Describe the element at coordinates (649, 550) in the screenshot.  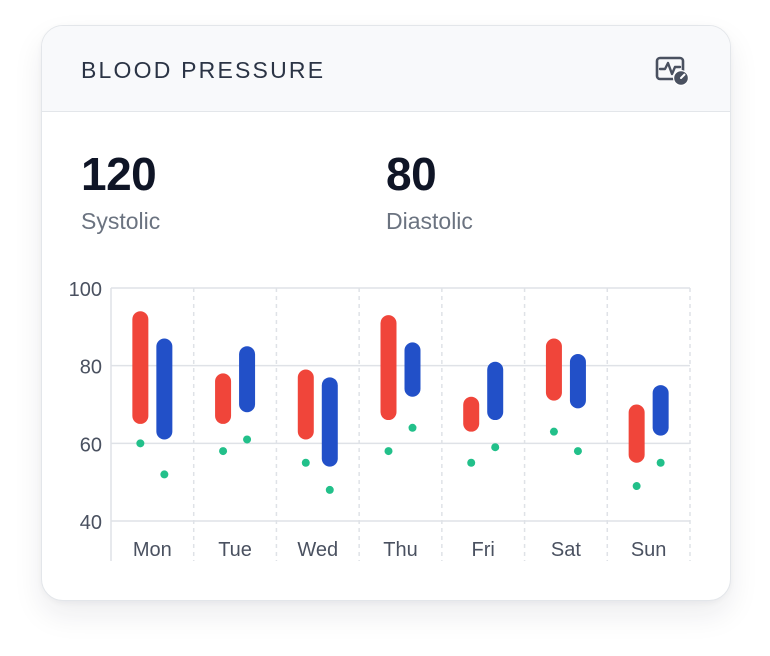
I see `x-tick-label: Sun` at that location.